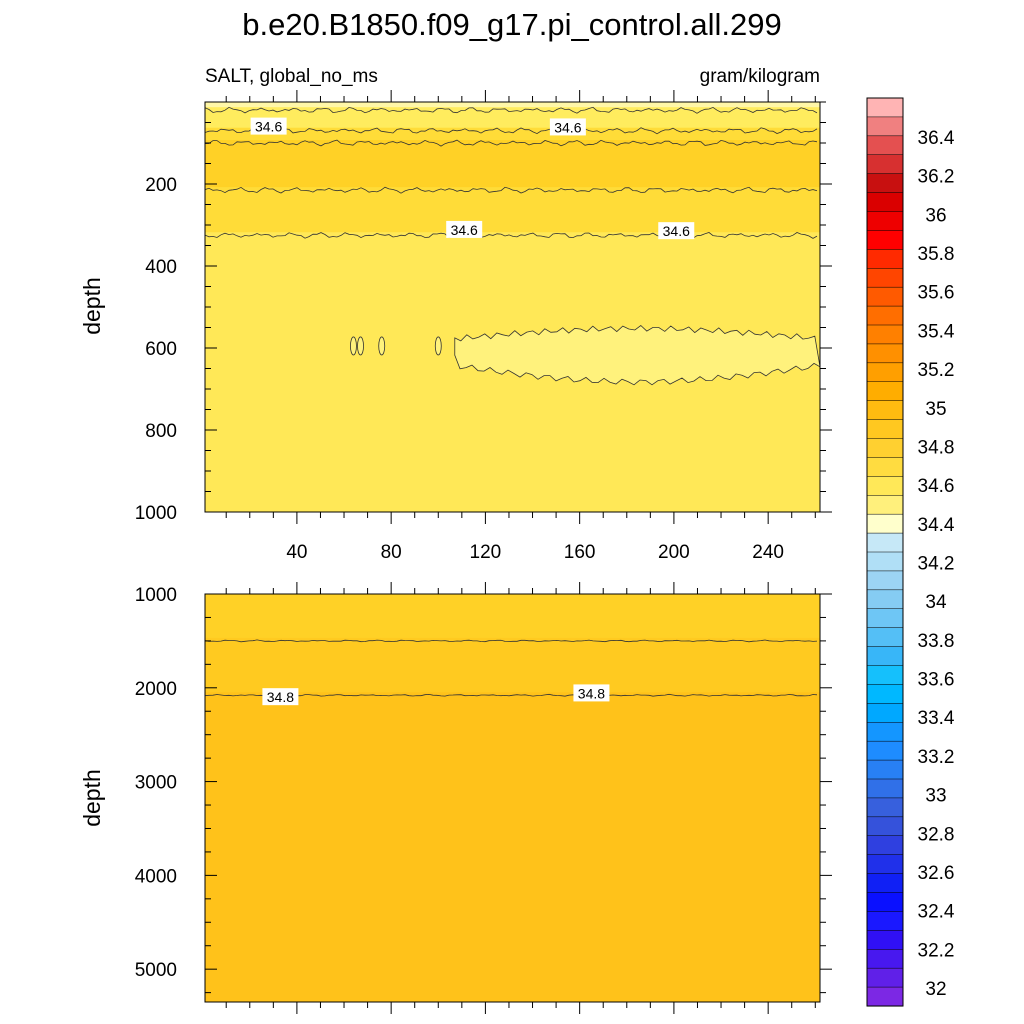 Image resolution: width=1024 pixels, height=1024 pixels. I want to click on y-tick-label-upper: 600, so click(161, 349).